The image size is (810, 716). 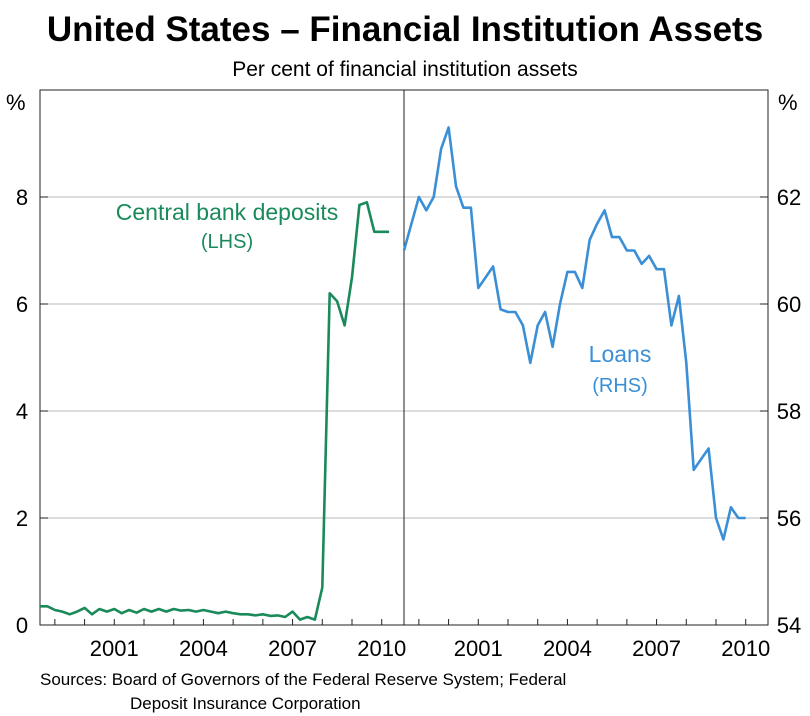 What do you see at coordinates (567, 648) in the screenshot?
I see `right-x-tick-label: 2004` at bounding box center [567, 648].